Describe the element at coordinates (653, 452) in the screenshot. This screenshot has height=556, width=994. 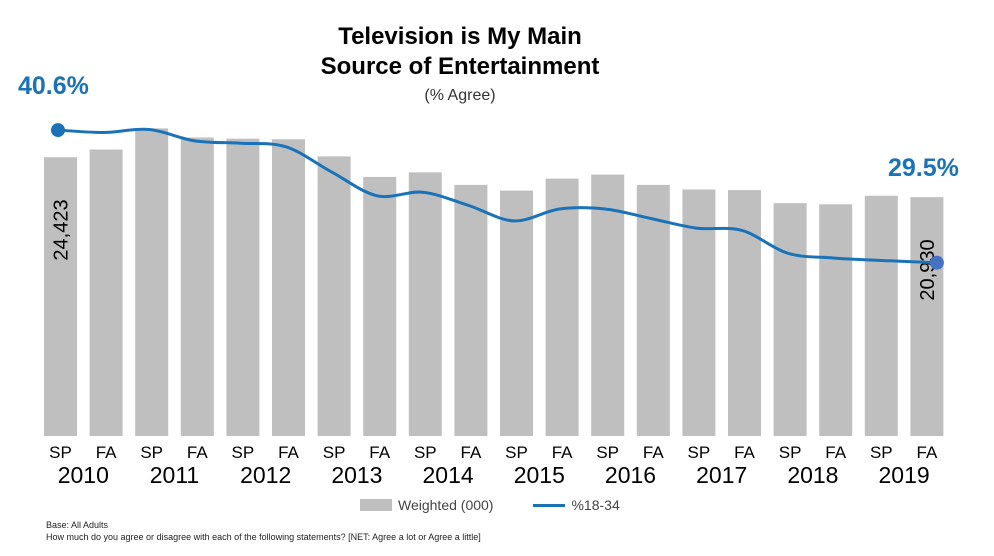
I see `x-tick-season-13: FA` at that location.